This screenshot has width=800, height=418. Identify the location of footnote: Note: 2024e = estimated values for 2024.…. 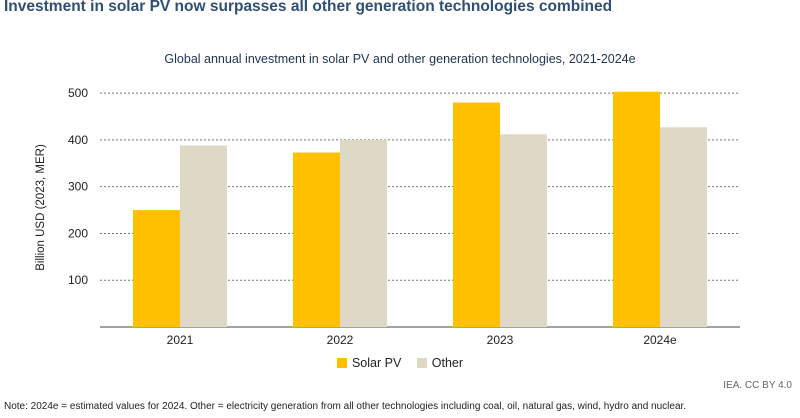
(345, 406).